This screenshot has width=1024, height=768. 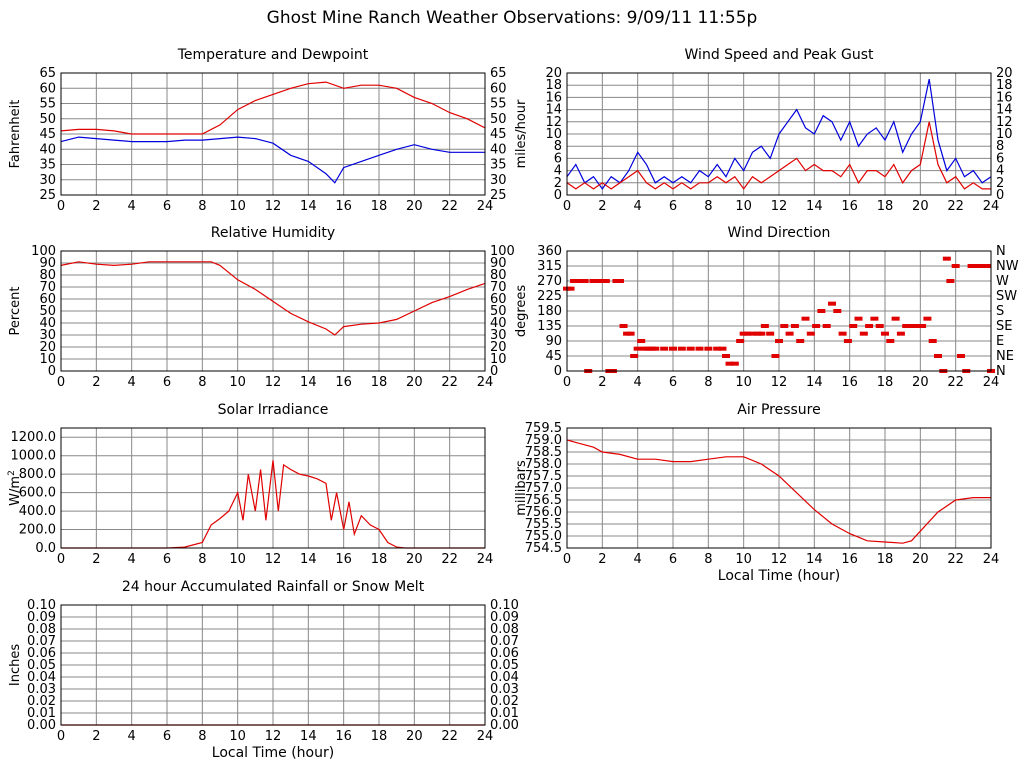 I want to click on y-tick-label: 0, so click(x=558, y=195).